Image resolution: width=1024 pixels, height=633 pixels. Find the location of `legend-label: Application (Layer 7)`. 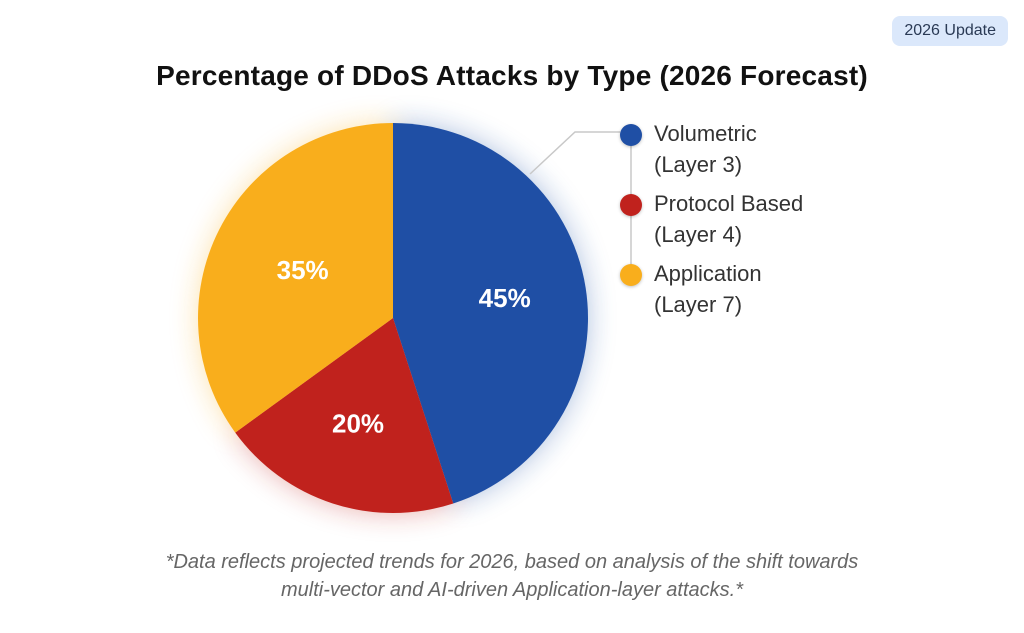

legend-label: Application (Layer 7) is located at coordinates (708, 289).